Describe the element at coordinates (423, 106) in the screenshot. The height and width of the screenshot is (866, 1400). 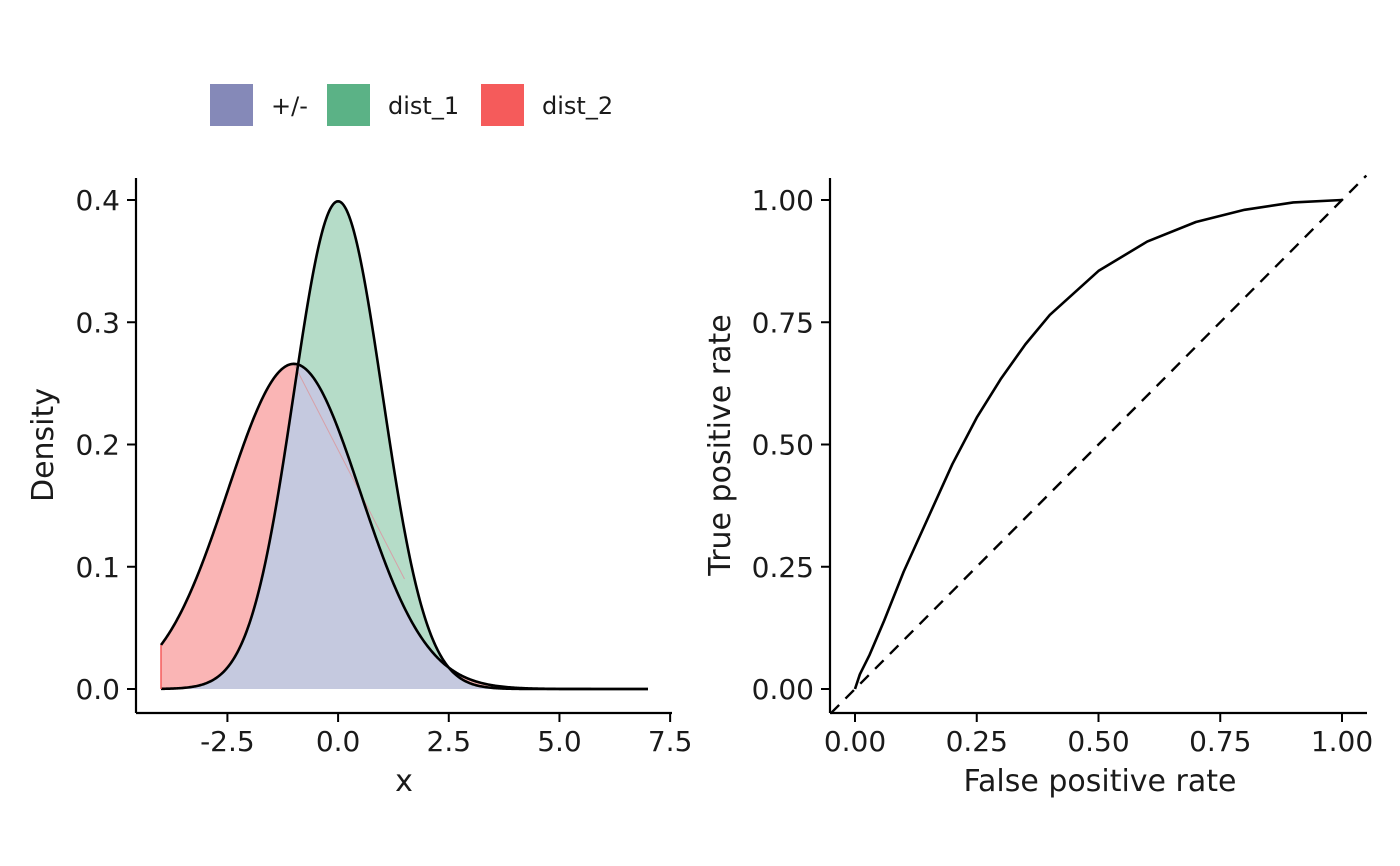
I see `legend-label: dist_1` at that location.